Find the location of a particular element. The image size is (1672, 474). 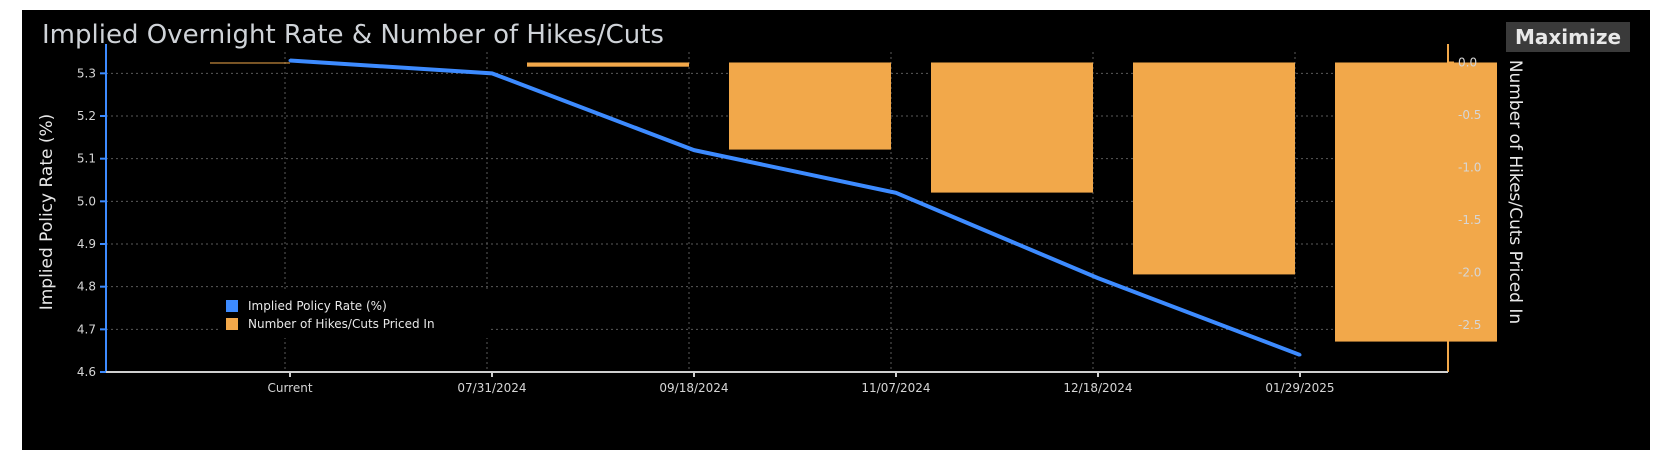

y-tick-label: 4.6 is located at coordinates (86, 372).